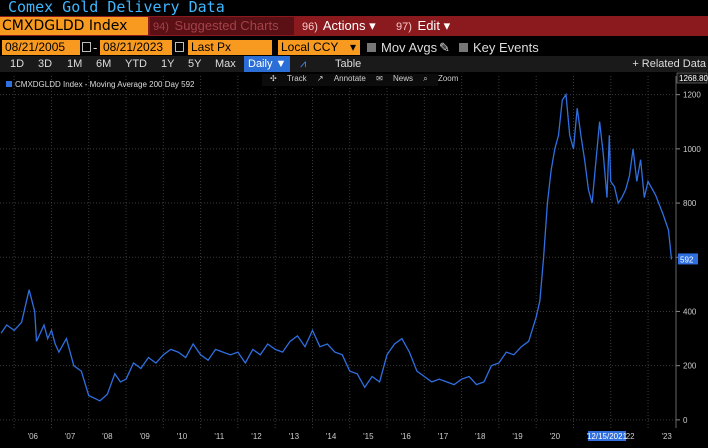 This screenshot has height=448, width=708. Describe the element at coordinates (116, 8) in the screenshot. I see `window-title: Comex Gold Delivery Data` at that location.